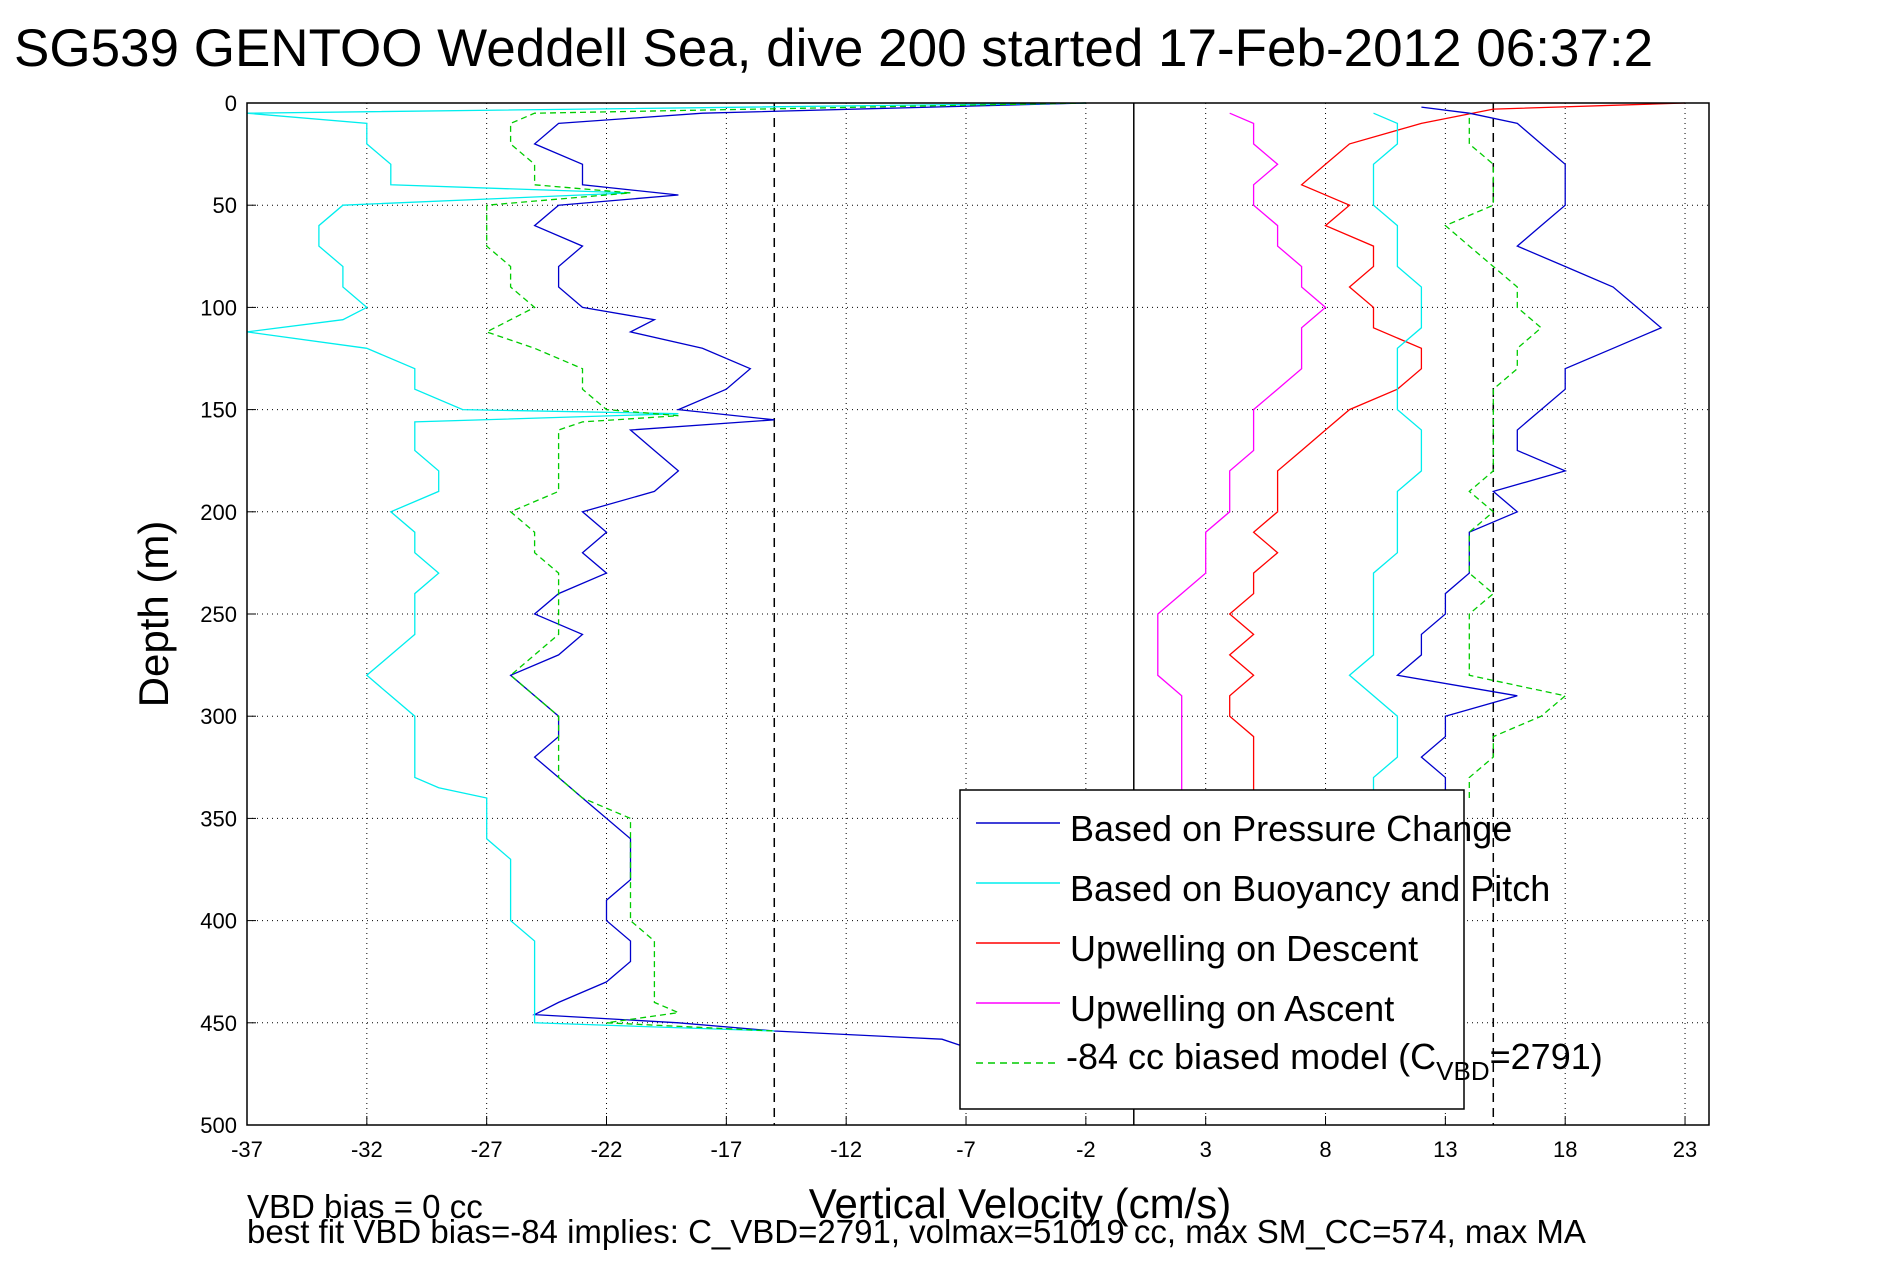 Image resolution: width=1891 pixels, height=1262 pixels. Describe the element at coordinates (1206, 1149) in the screenshot. I see `x-tick-label: 3` at that location.